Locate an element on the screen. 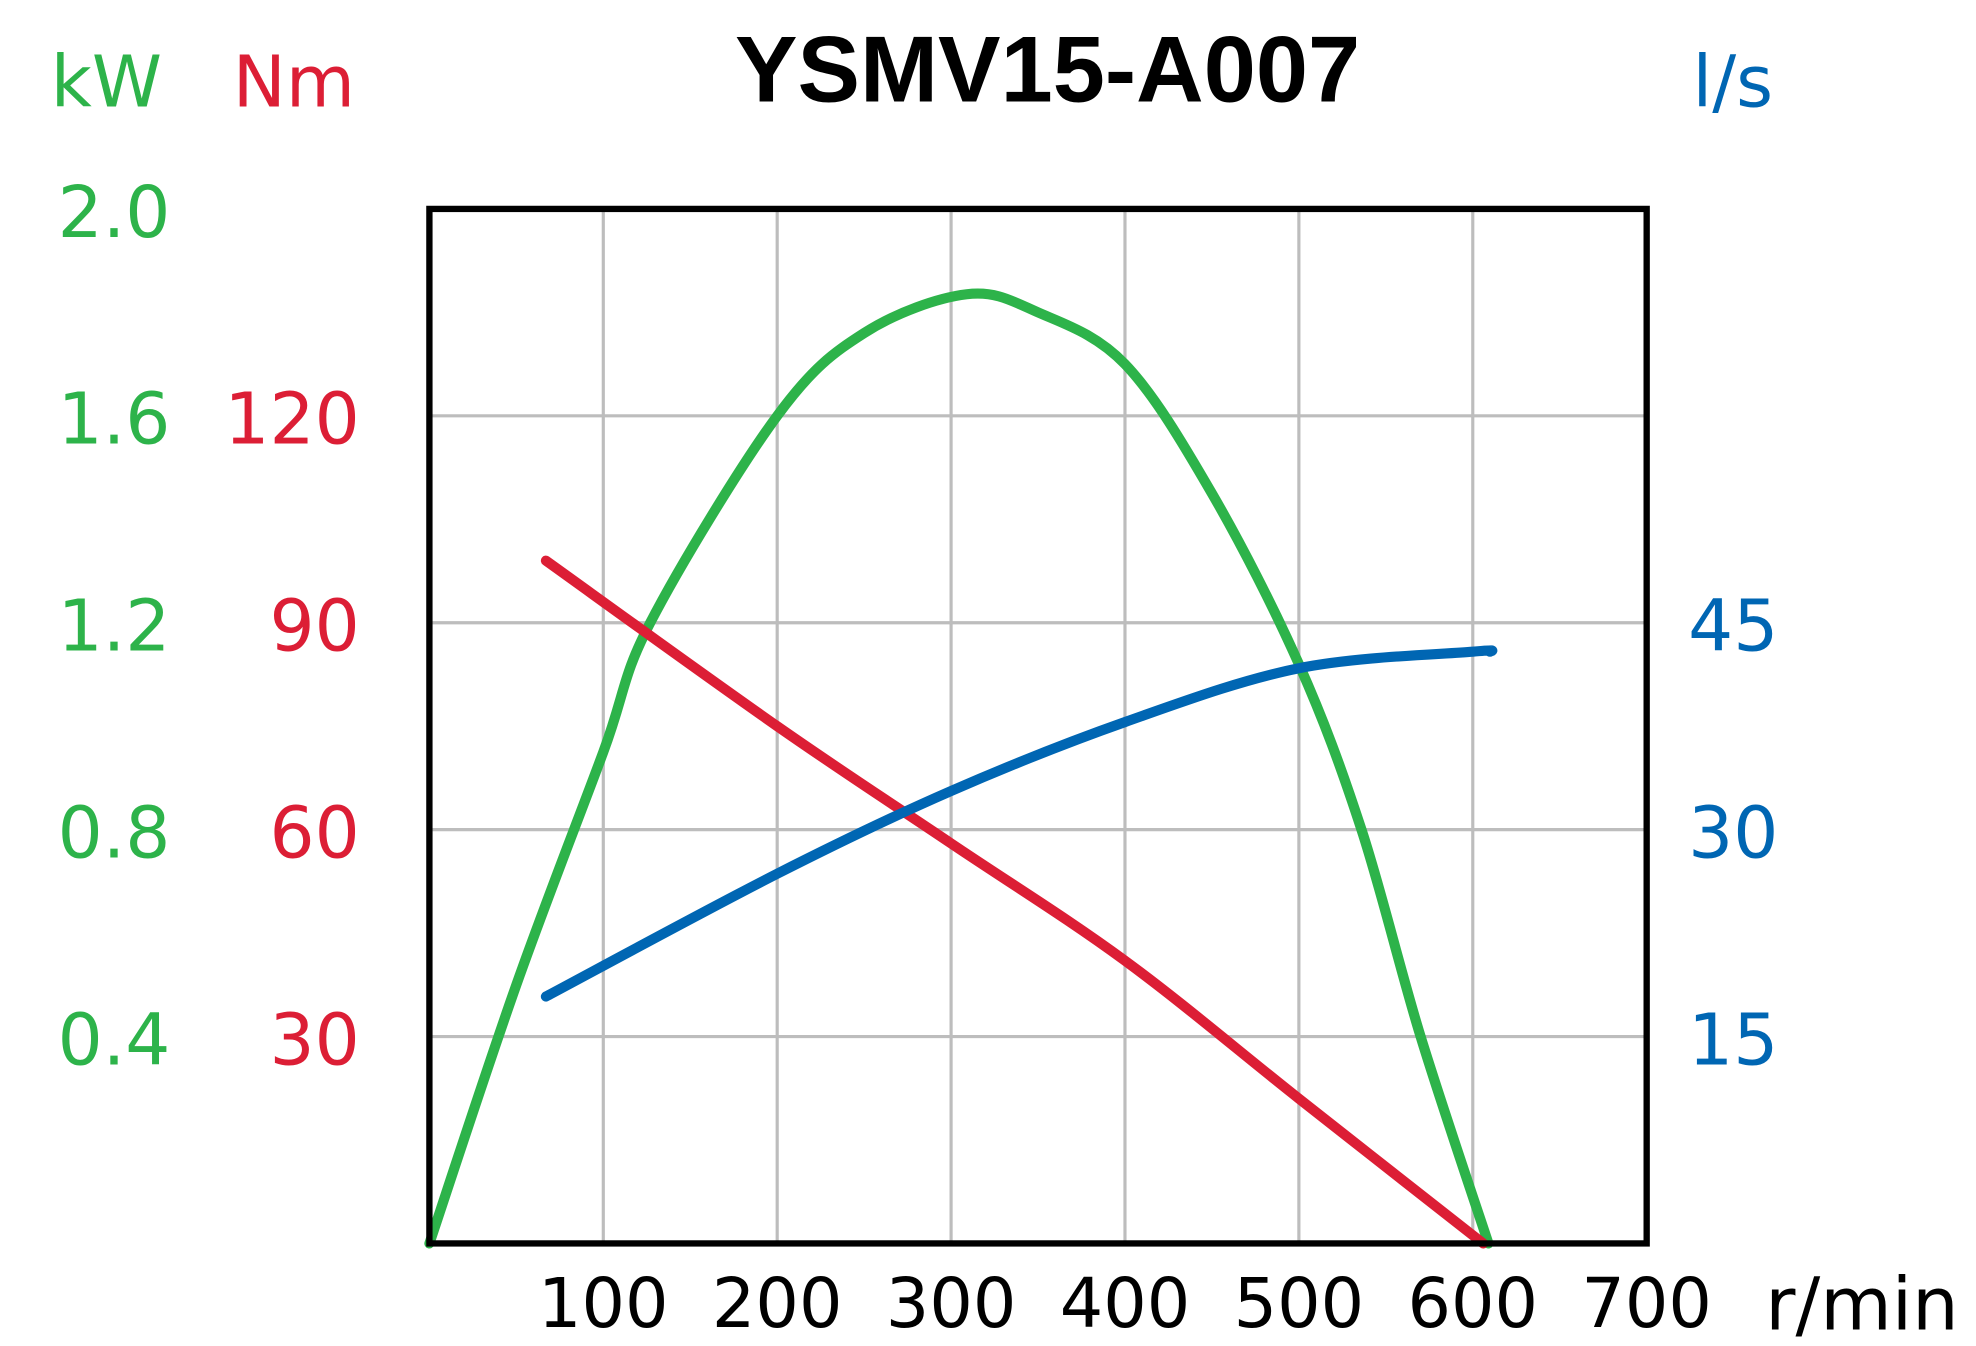 The image size is (1976, 1346). x-tick-label: 300 is located at coordinates (951, 1304).